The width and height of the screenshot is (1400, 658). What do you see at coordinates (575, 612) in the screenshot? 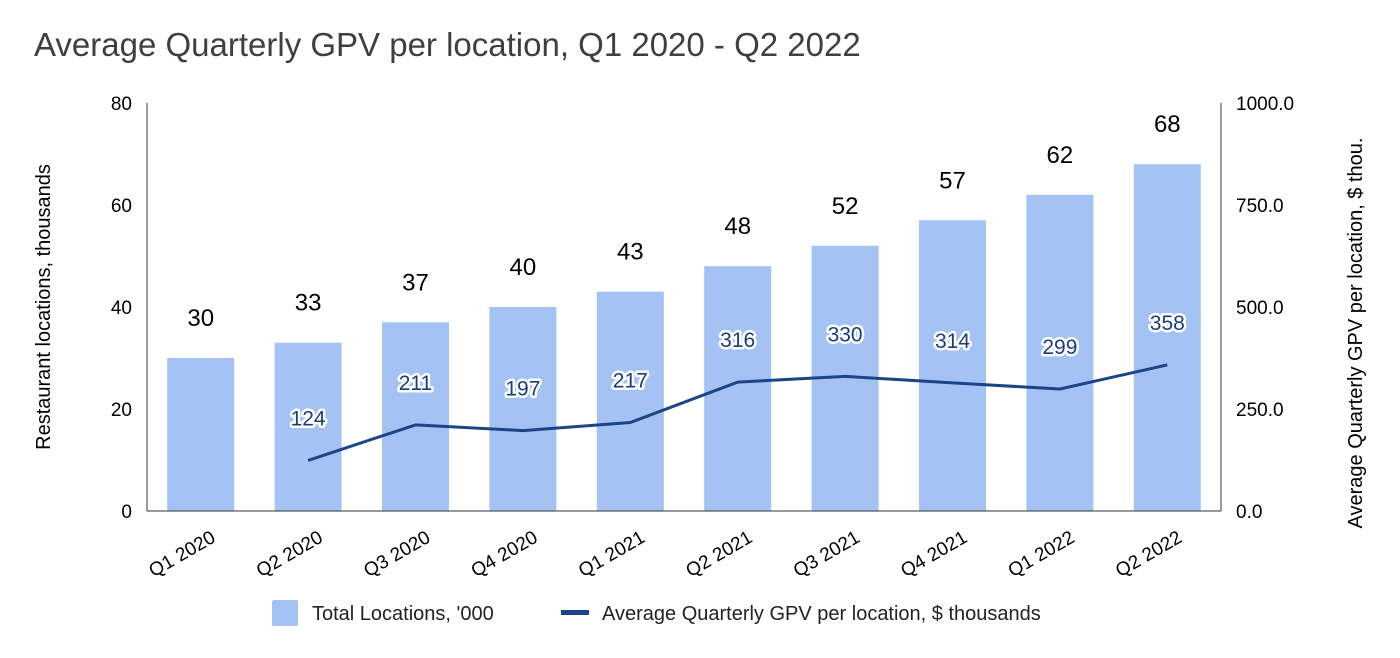
I see `legend-swatch-line` at bounding box center [575, 612].